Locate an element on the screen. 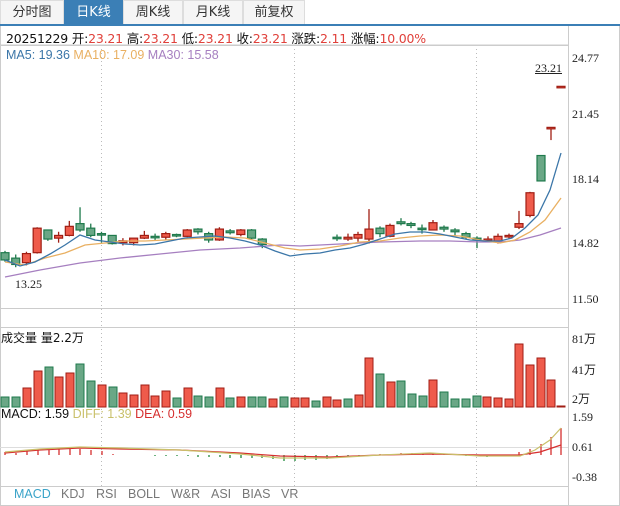 The width and height of the screenshot is (620, 506). indicator-tabs: MACD KDJ RSI BOLL W&R ASI BIAS VR is located at coordinates (284, 496).